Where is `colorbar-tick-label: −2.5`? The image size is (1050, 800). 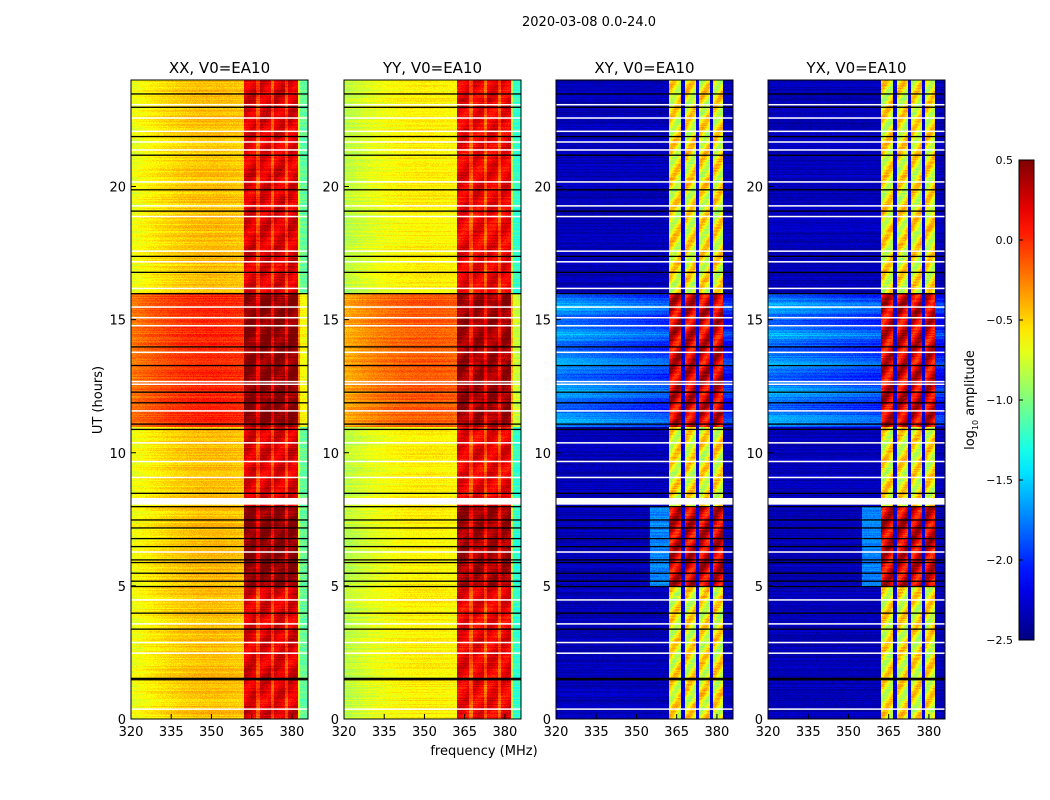 colorbar-tick-label: −2.5 is located at coordinates (999, 640).